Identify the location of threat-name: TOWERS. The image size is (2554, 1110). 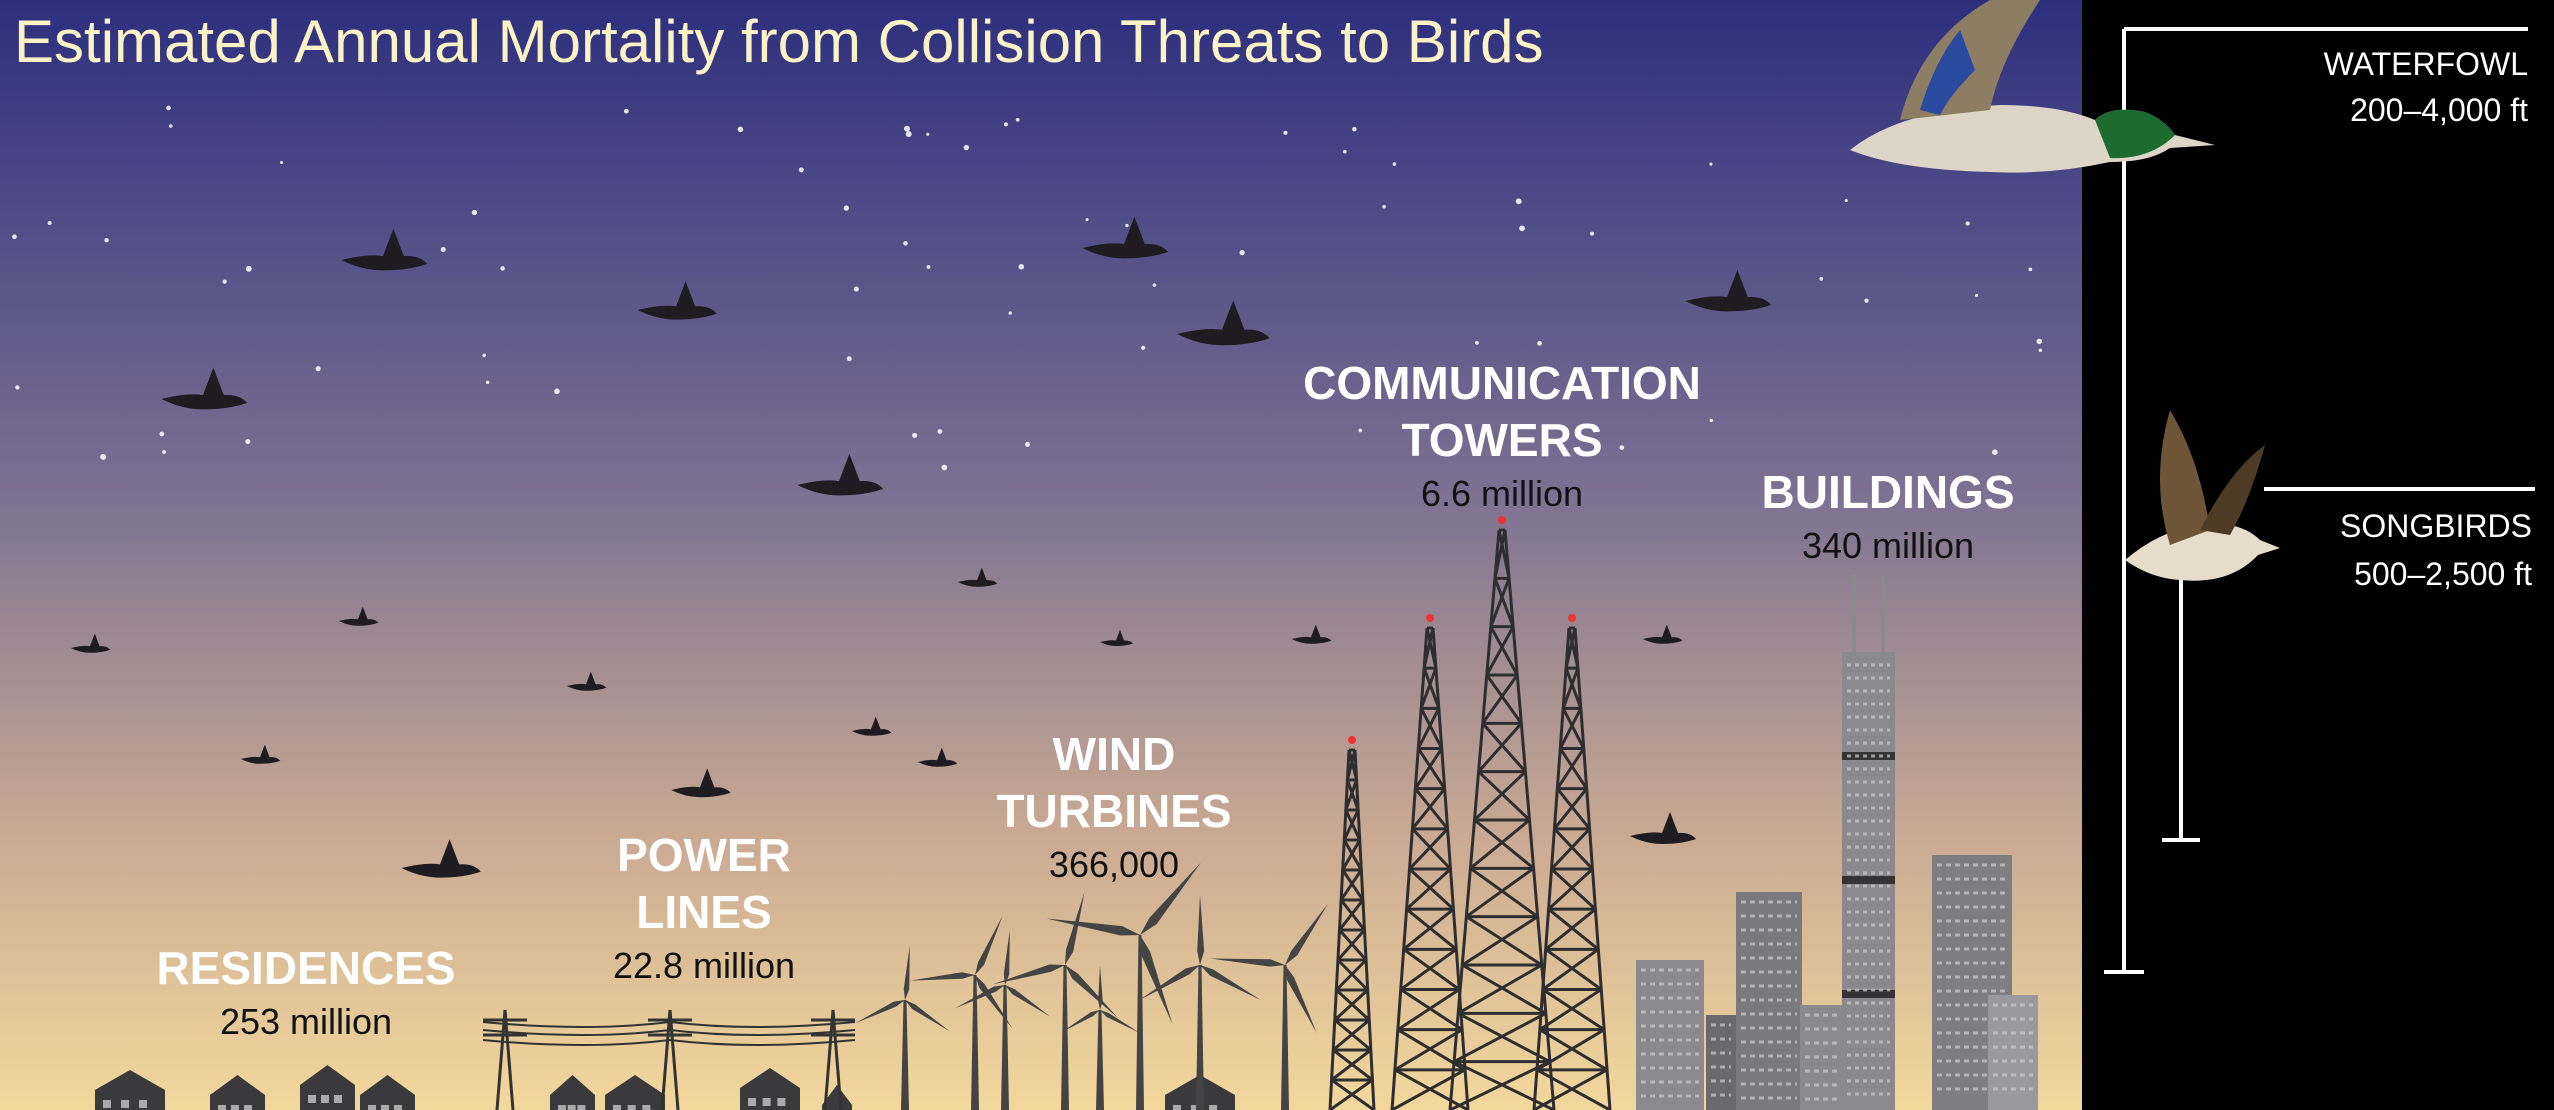
(1501, 440).